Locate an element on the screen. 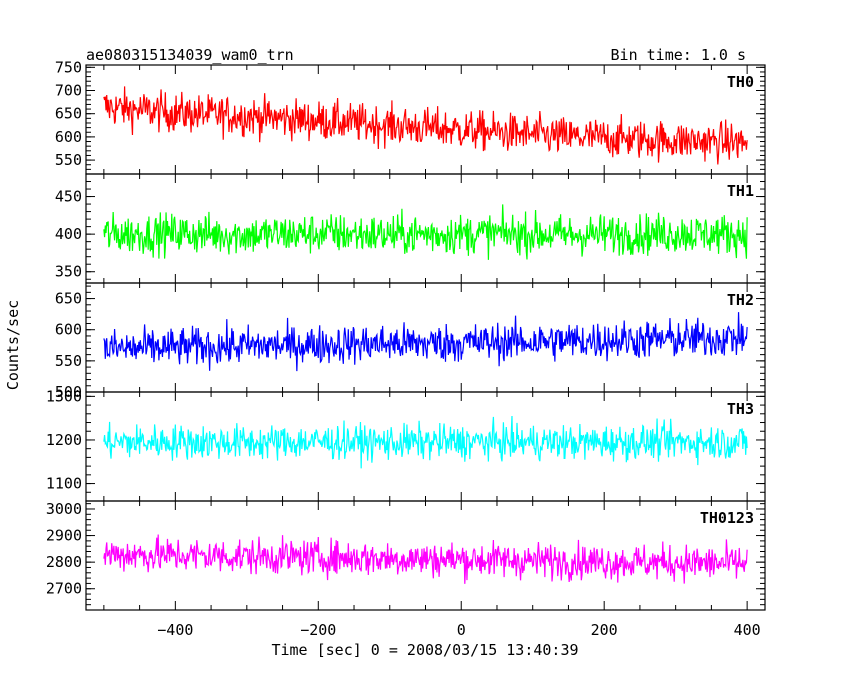 The image size is (850, 680). panel-label-th1: TH1 is located at coordinates (740, 191).